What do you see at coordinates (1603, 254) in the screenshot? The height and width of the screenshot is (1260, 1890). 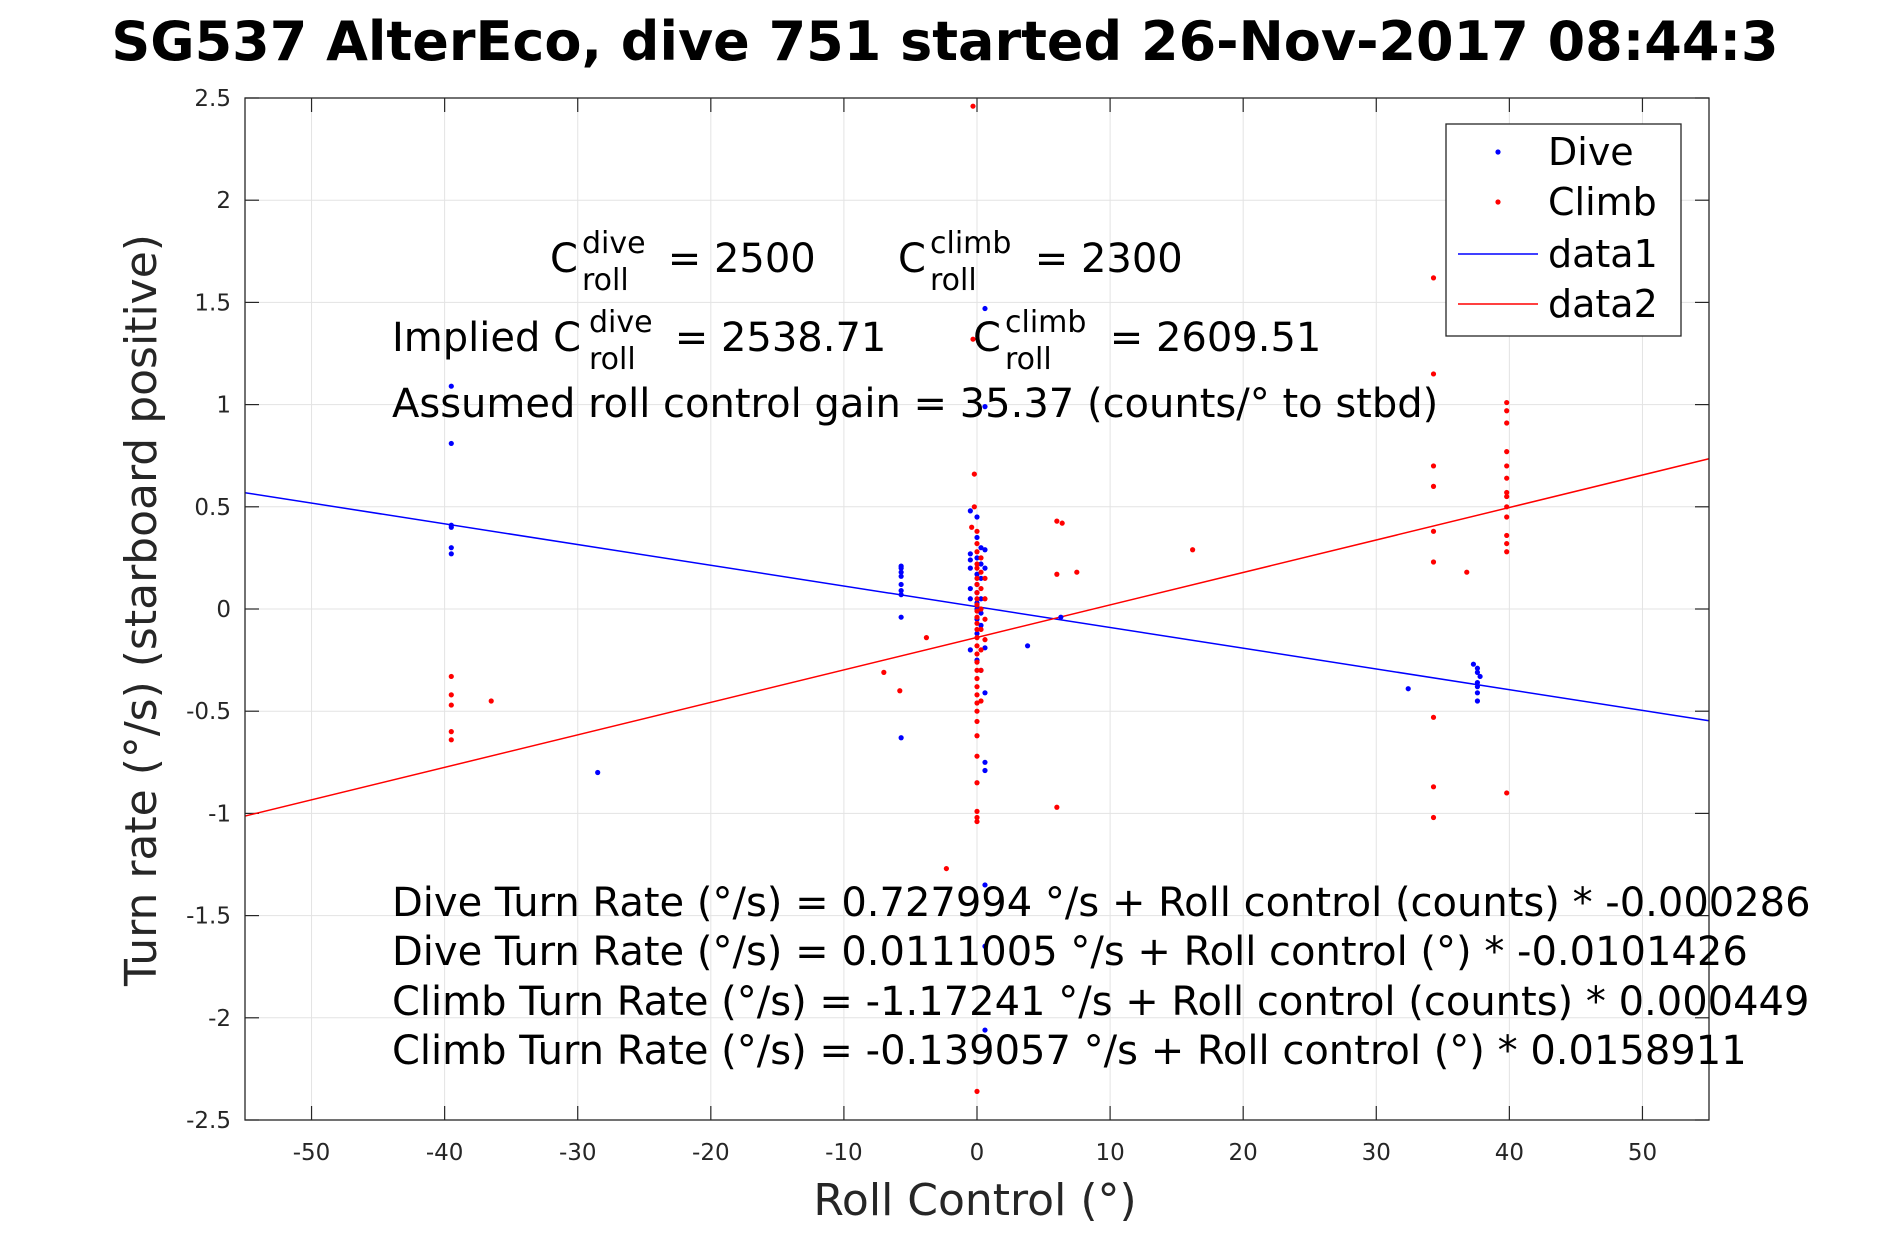 I see `legend-label-data1: data1` at bounding box center [1603, 254].